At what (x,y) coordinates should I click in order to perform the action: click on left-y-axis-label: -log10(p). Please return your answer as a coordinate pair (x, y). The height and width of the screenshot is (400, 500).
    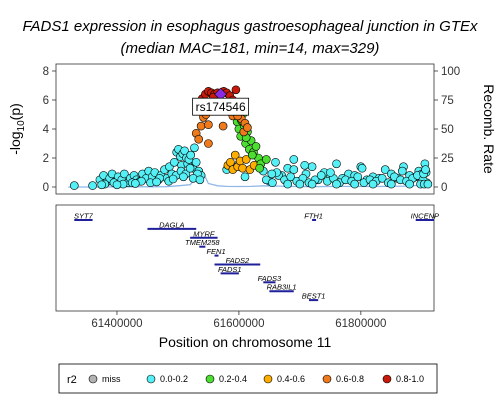
    Looking at the image, I should click on (17, 129).